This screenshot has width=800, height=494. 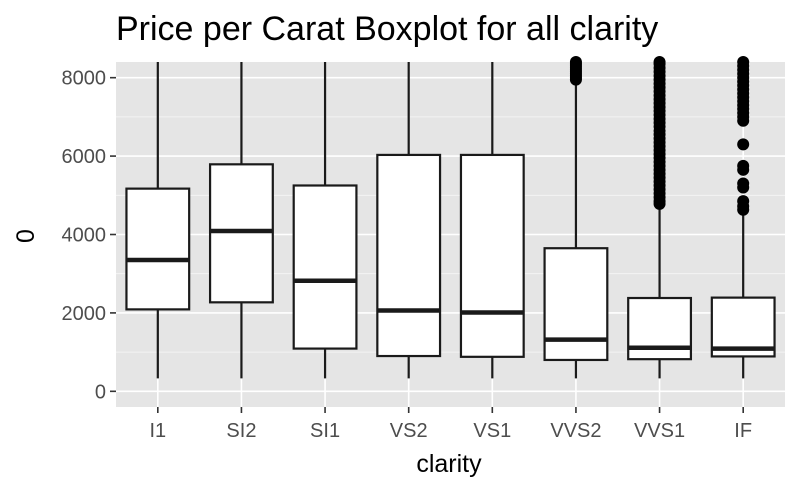 What do you see at coordinates (660, 217) in the screenshot?
I see `box-vvs1` at bounding box center [660, 217].